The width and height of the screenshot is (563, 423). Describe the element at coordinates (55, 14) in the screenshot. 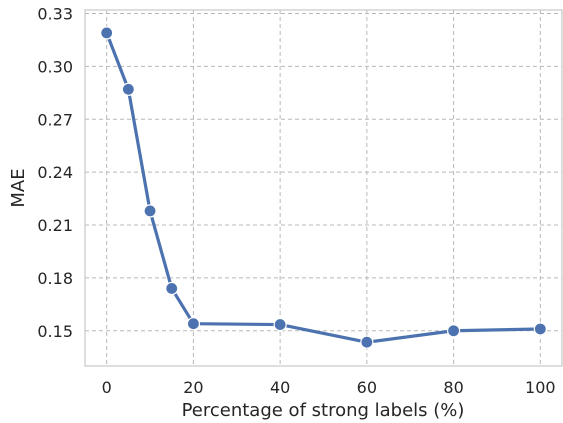

I see `y-tick-label: 0.33` at that location.